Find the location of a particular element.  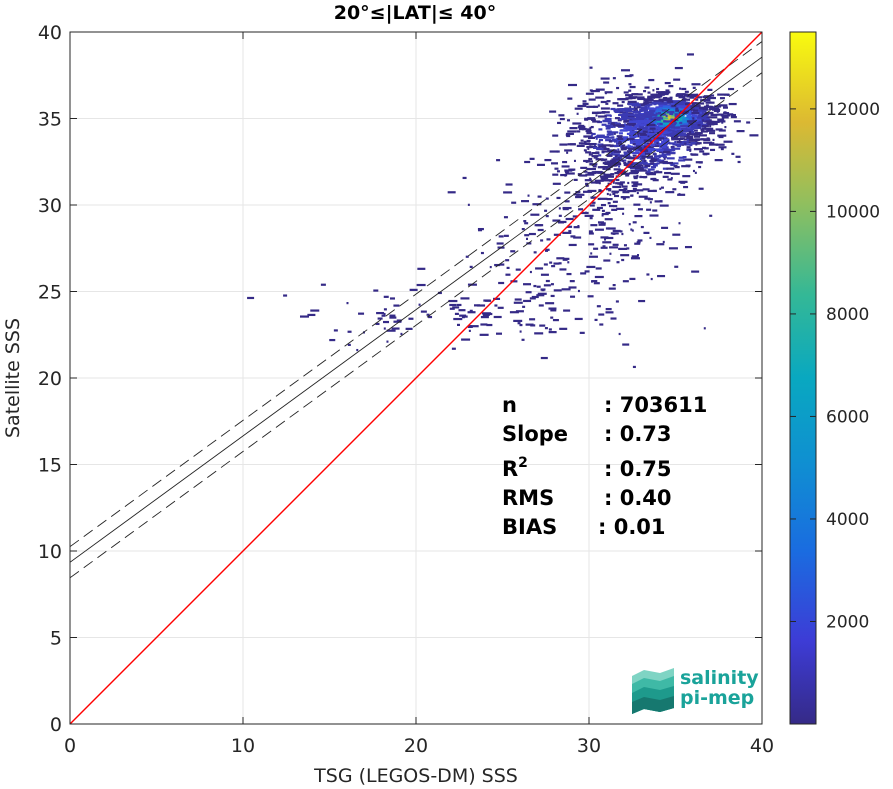

stat-value: : 0.75 is located at coordinates (638, 469).